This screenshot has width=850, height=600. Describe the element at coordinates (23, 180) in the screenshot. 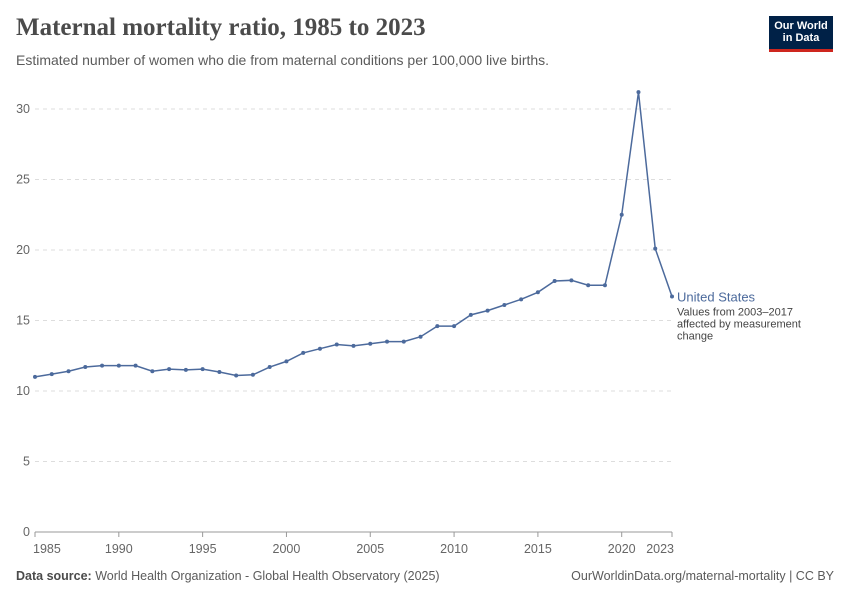

I see `y-tick-label: 25` at that location.